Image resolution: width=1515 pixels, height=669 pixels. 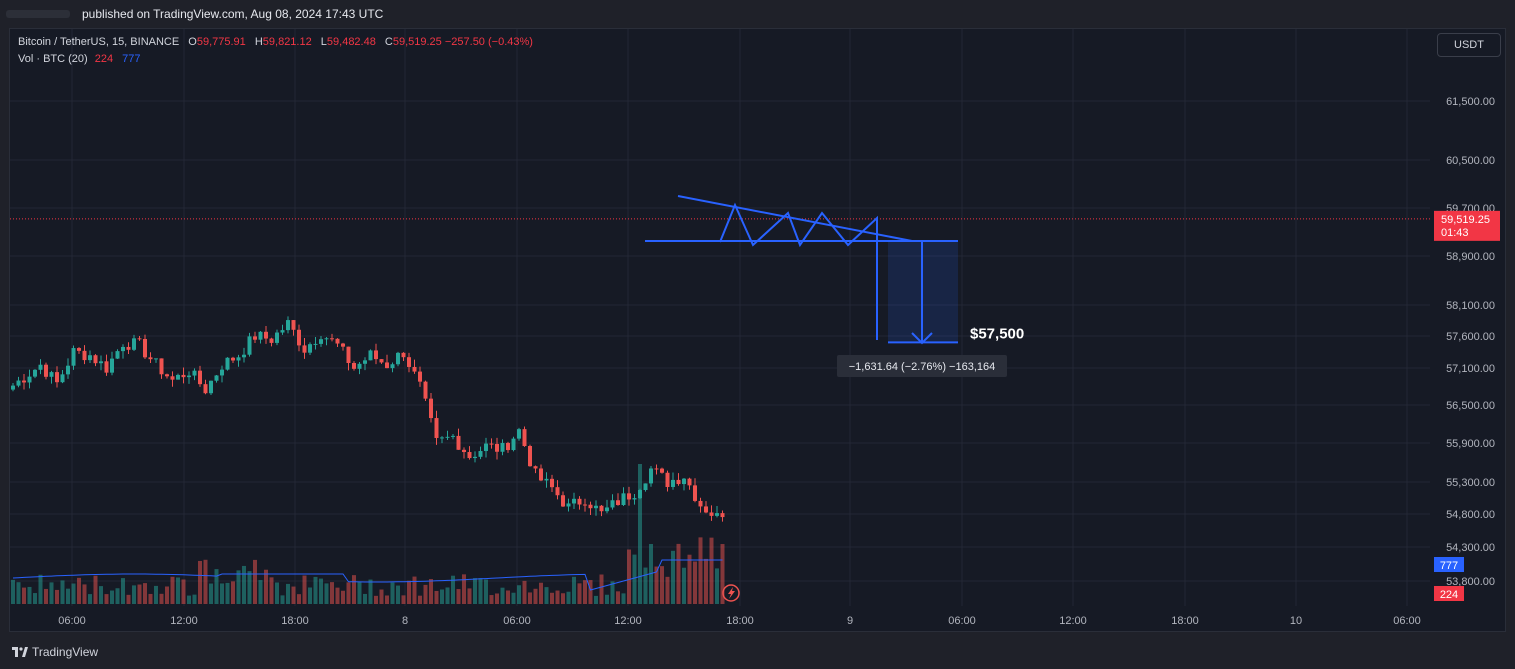 I want to click on last-price-value: 59,519.25, so click(x=1465, y=220).